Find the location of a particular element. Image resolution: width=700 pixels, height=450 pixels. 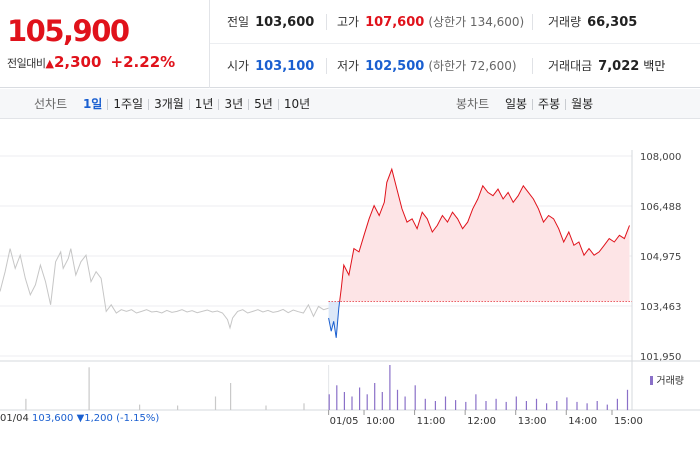

range-option-0: 1일 is located at coordinates (92, 104).